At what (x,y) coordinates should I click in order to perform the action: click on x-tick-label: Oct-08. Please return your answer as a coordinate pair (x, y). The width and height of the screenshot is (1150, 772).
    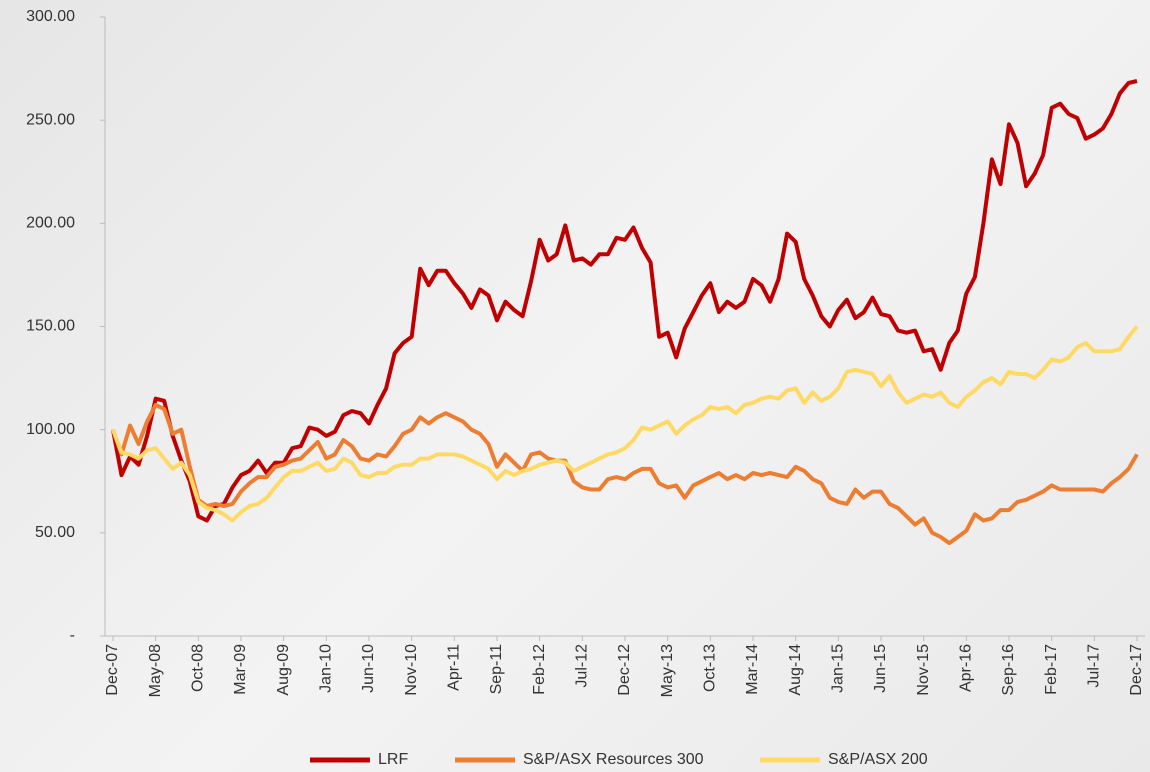
    Looking at the image, I should click on (198, 668).